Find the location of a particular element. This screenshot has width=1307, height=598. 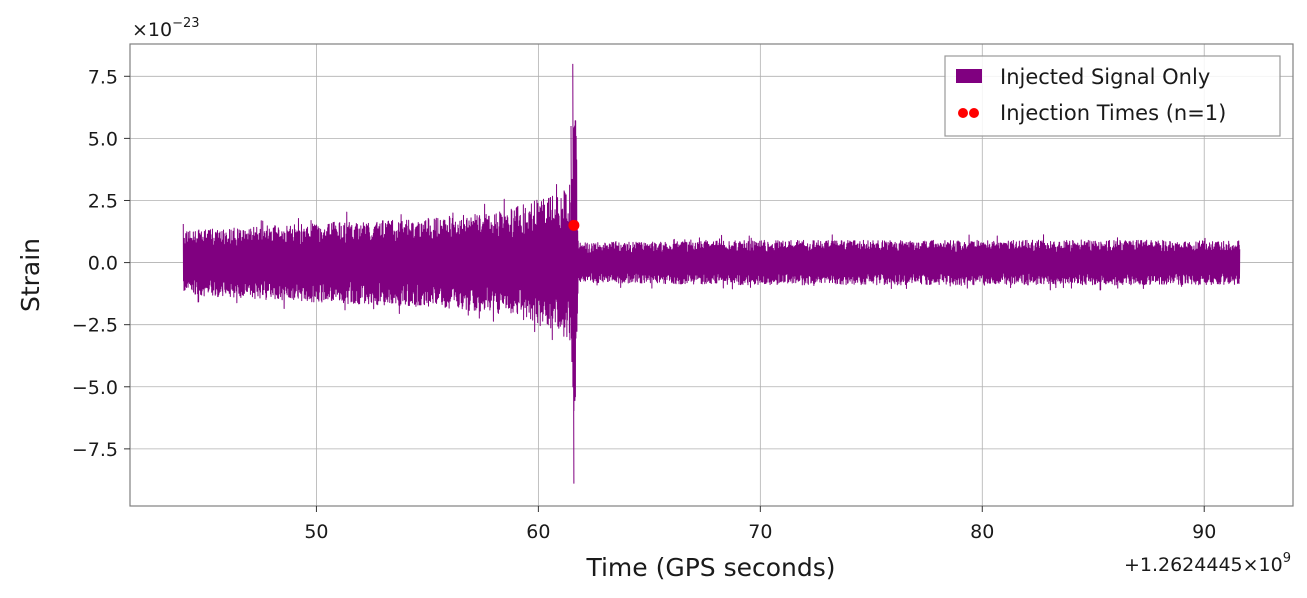

injection-point is located at coordinates (574, 225).